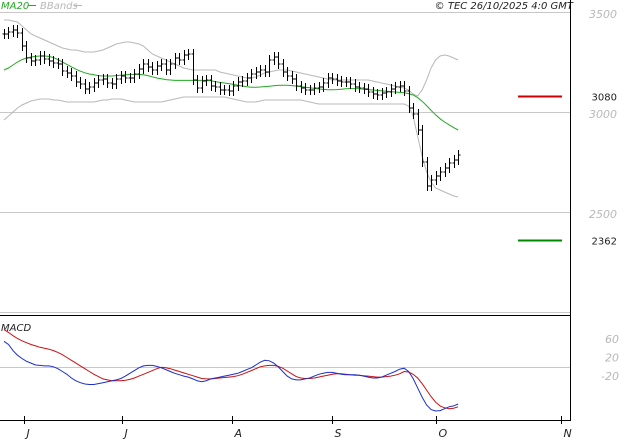 This screenshot has width=627, height=440. What do you see at coordinates (612, 339) in the screenshot?
I see `macd-y-tick-label: 60` at bounding box center [612, 339].